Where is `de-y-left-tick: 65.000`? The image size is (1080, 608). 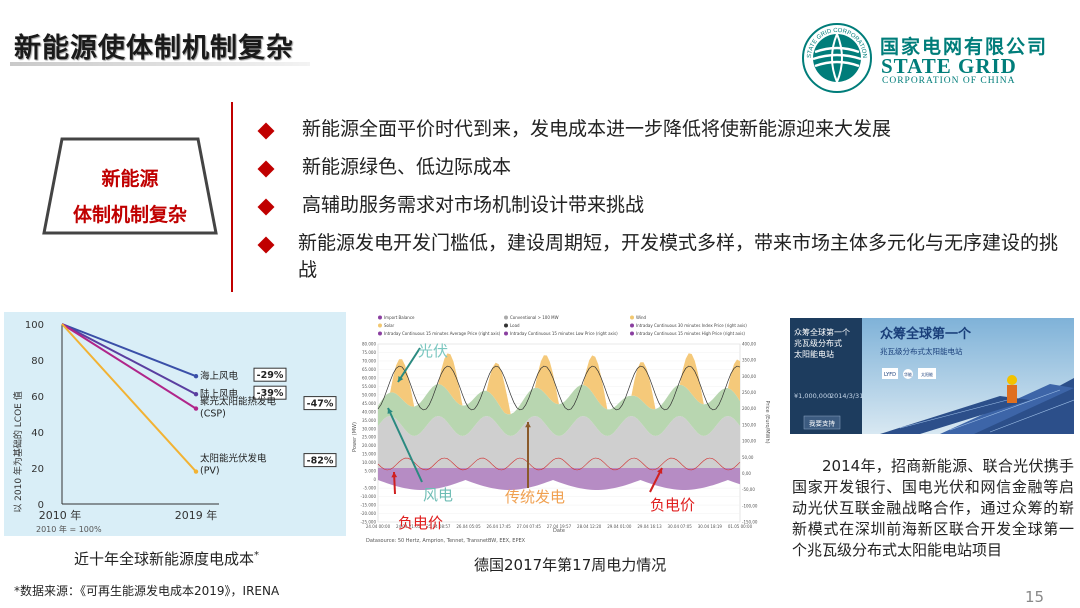
de-y-left-tick: 65.000 is located at coordinates (369, 369).